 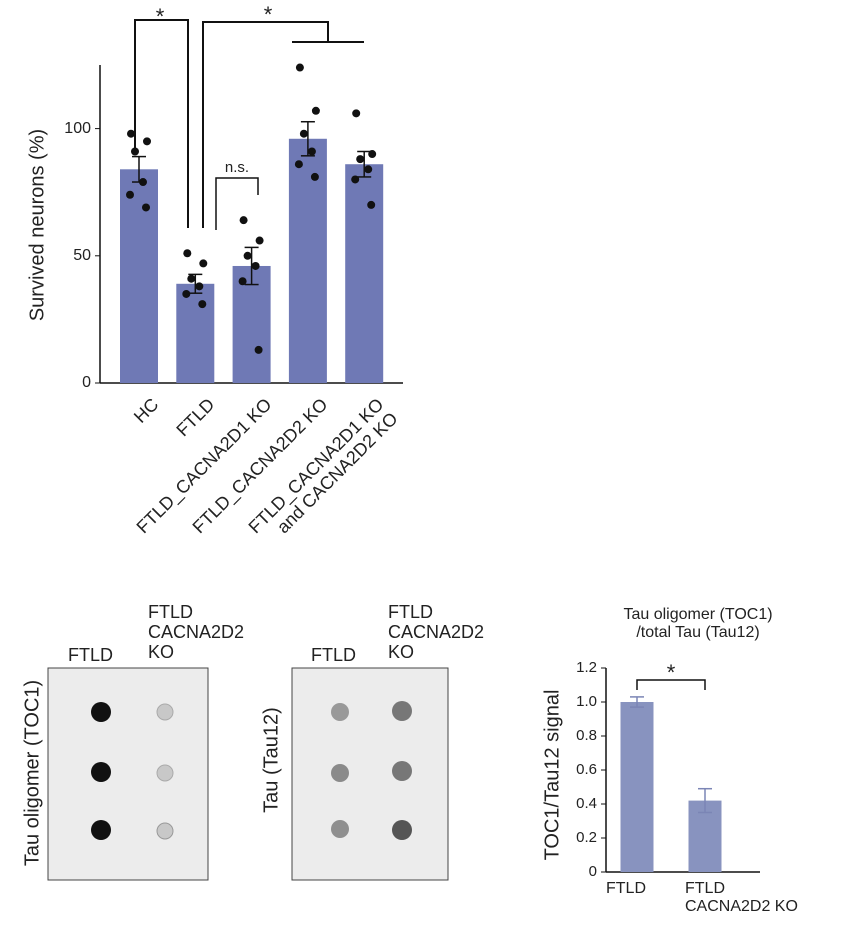 What do you see at coordinates (32, 773) in the screenshot?
I see `blot-label: Tau oligomer (TOC1)` at bounding box center [32, 773].